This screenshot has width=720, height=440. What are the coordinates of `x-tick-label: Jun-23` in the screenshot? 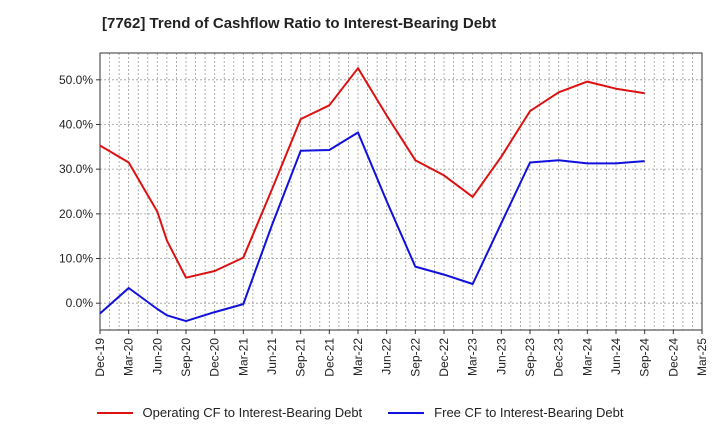 It's located at (501, 356).